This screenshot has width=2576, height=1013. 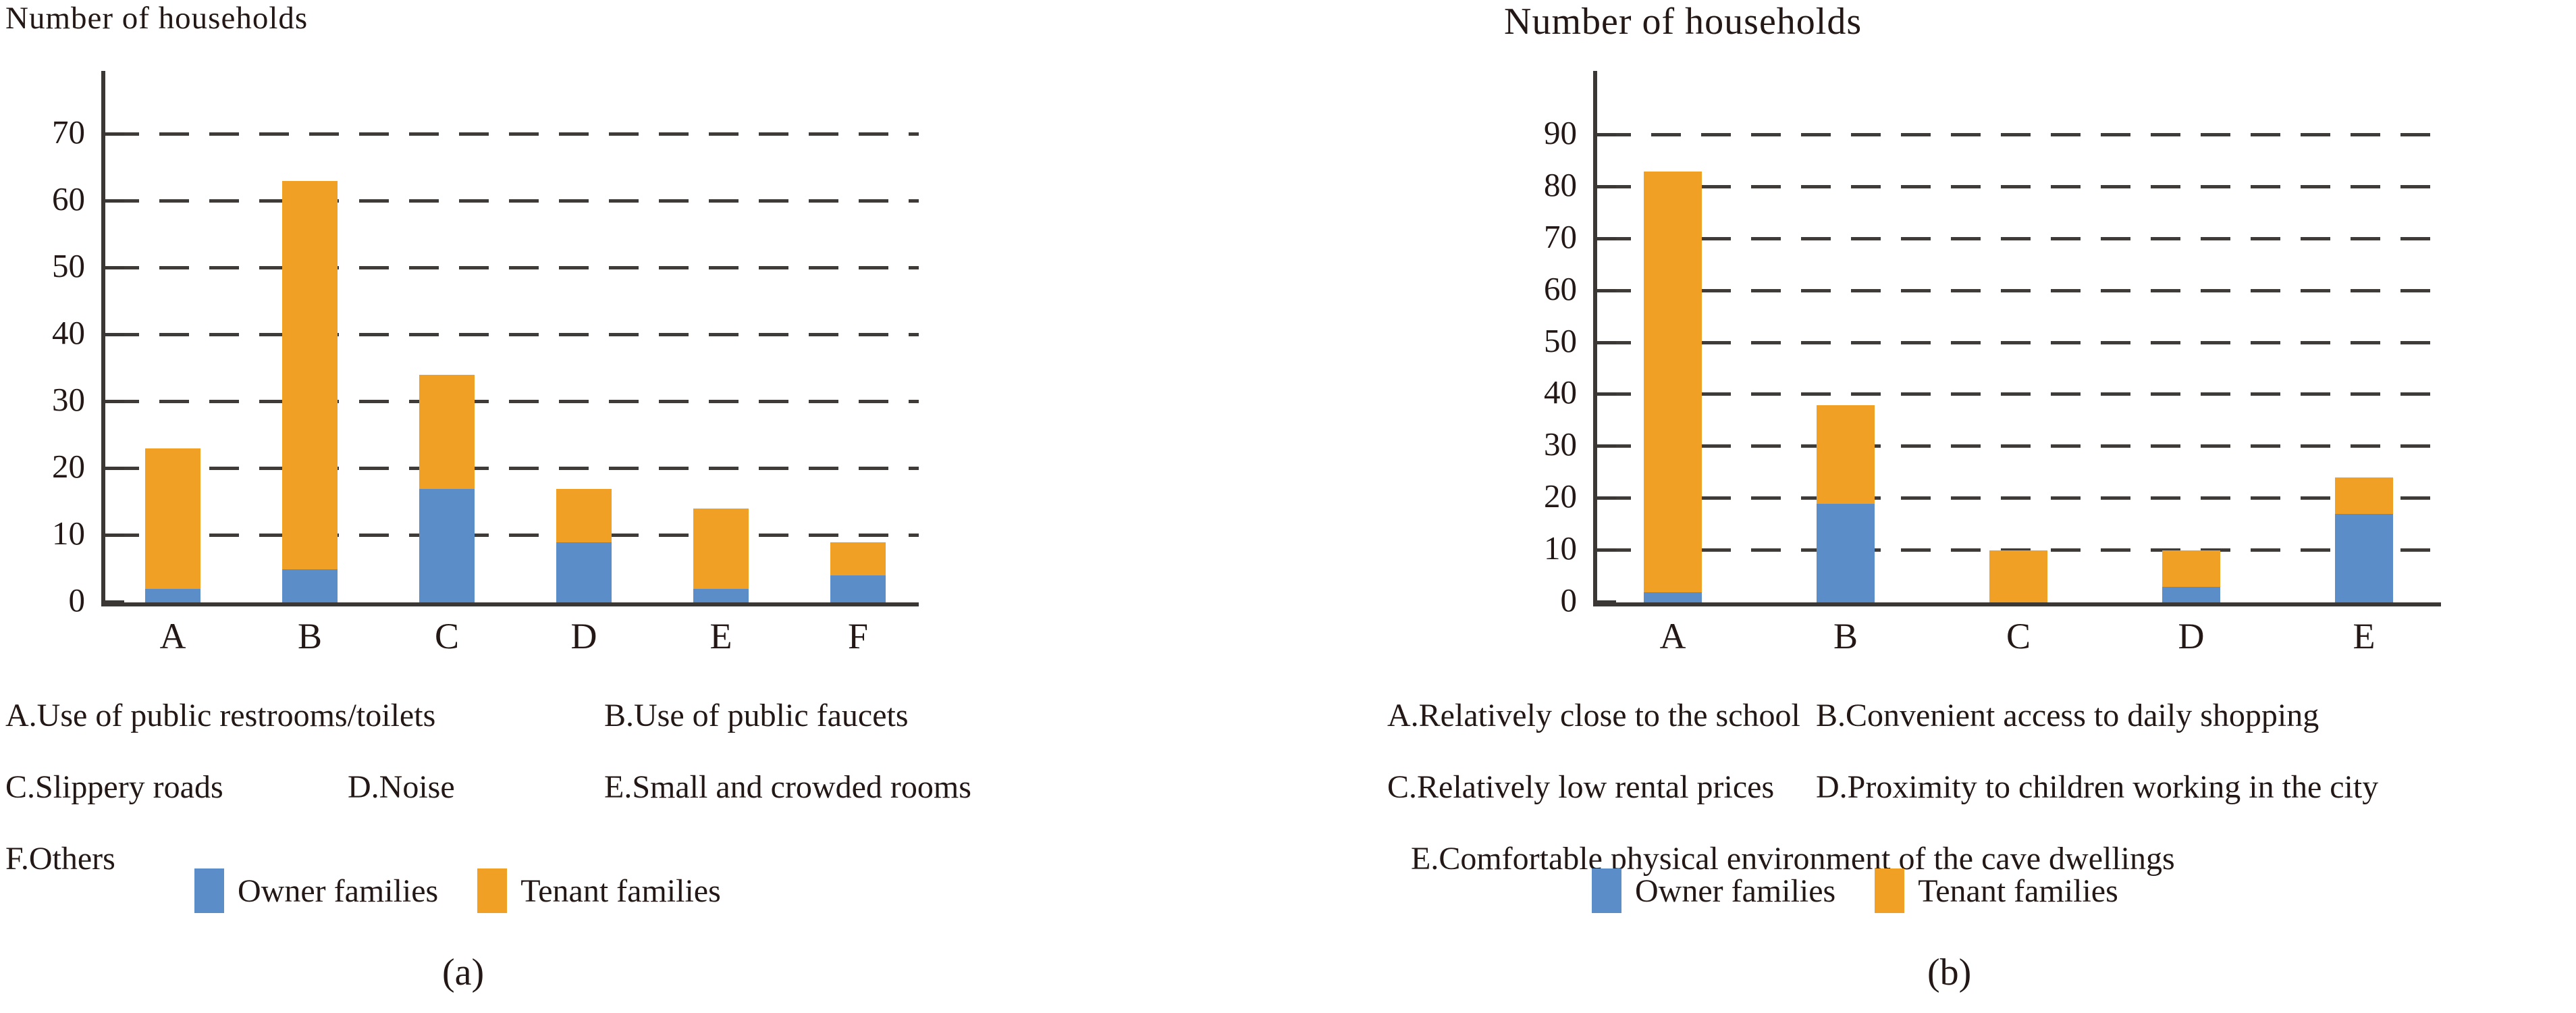 What do you see at coordinates (2067, 715) in the screenshot?
I see `category-key-b2: B.Convenient access to daily shopping` at bounding box center [2067, 715].